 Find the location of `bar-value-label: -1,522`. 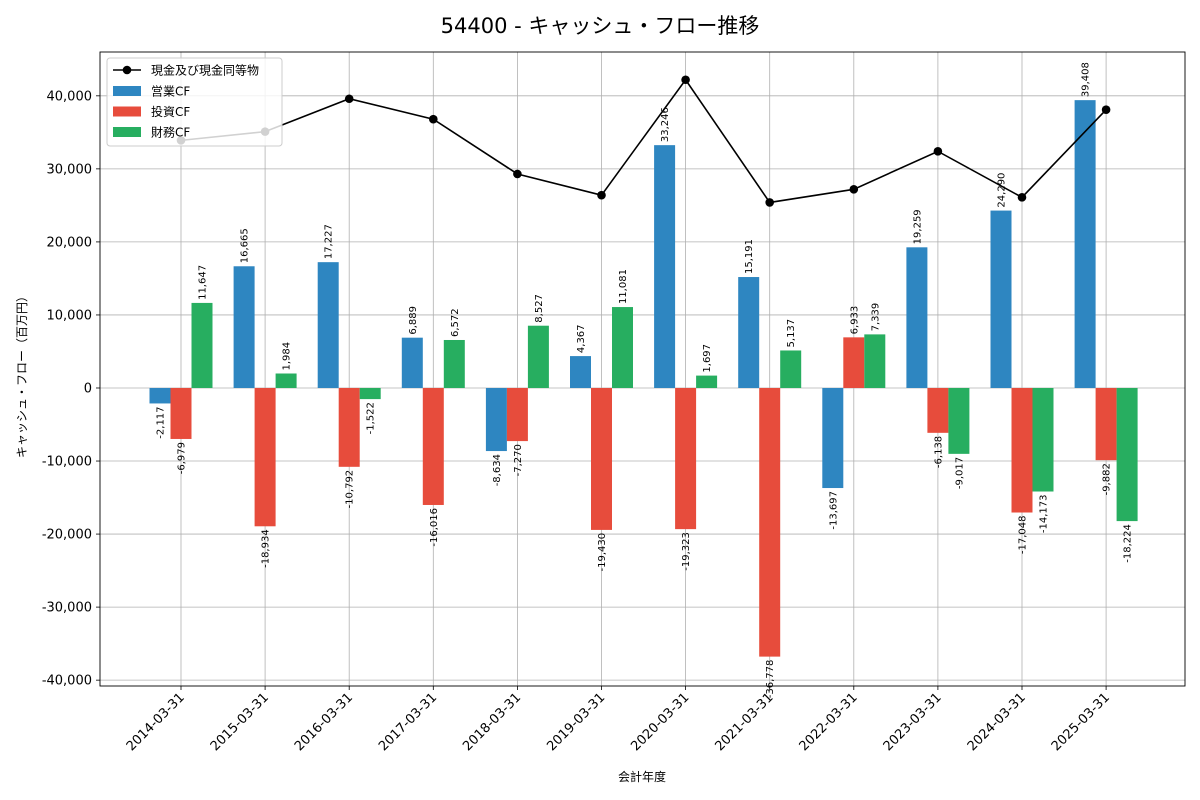

bar-value-label: -1,522 is located at coordinates (371, 418).